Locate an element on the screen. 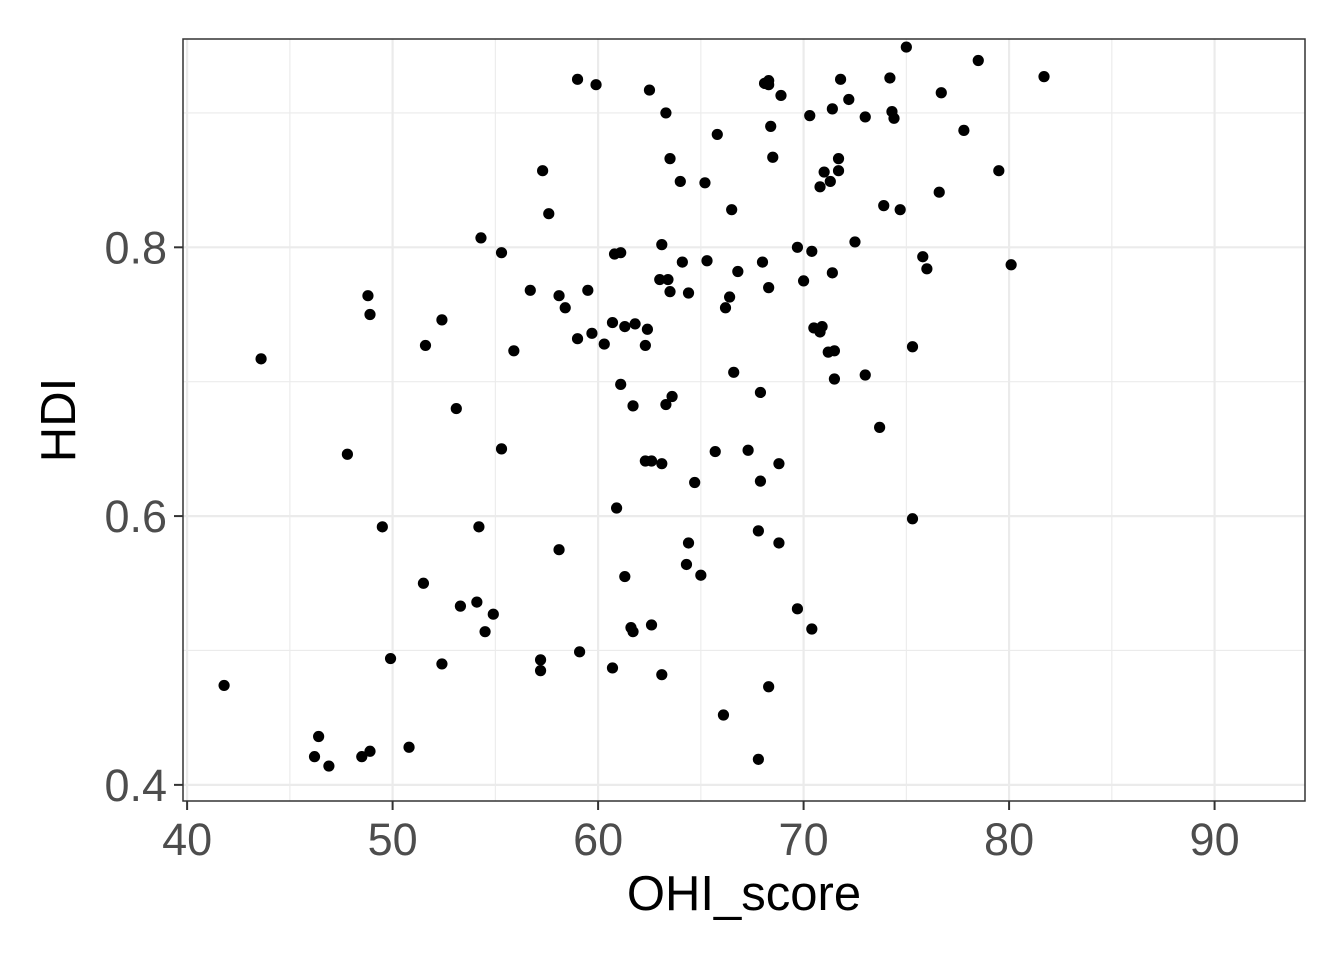 The width and height of the screenshot is (1344, 960). y-tick-label: 0.4 is located at coordinates (135, 785).